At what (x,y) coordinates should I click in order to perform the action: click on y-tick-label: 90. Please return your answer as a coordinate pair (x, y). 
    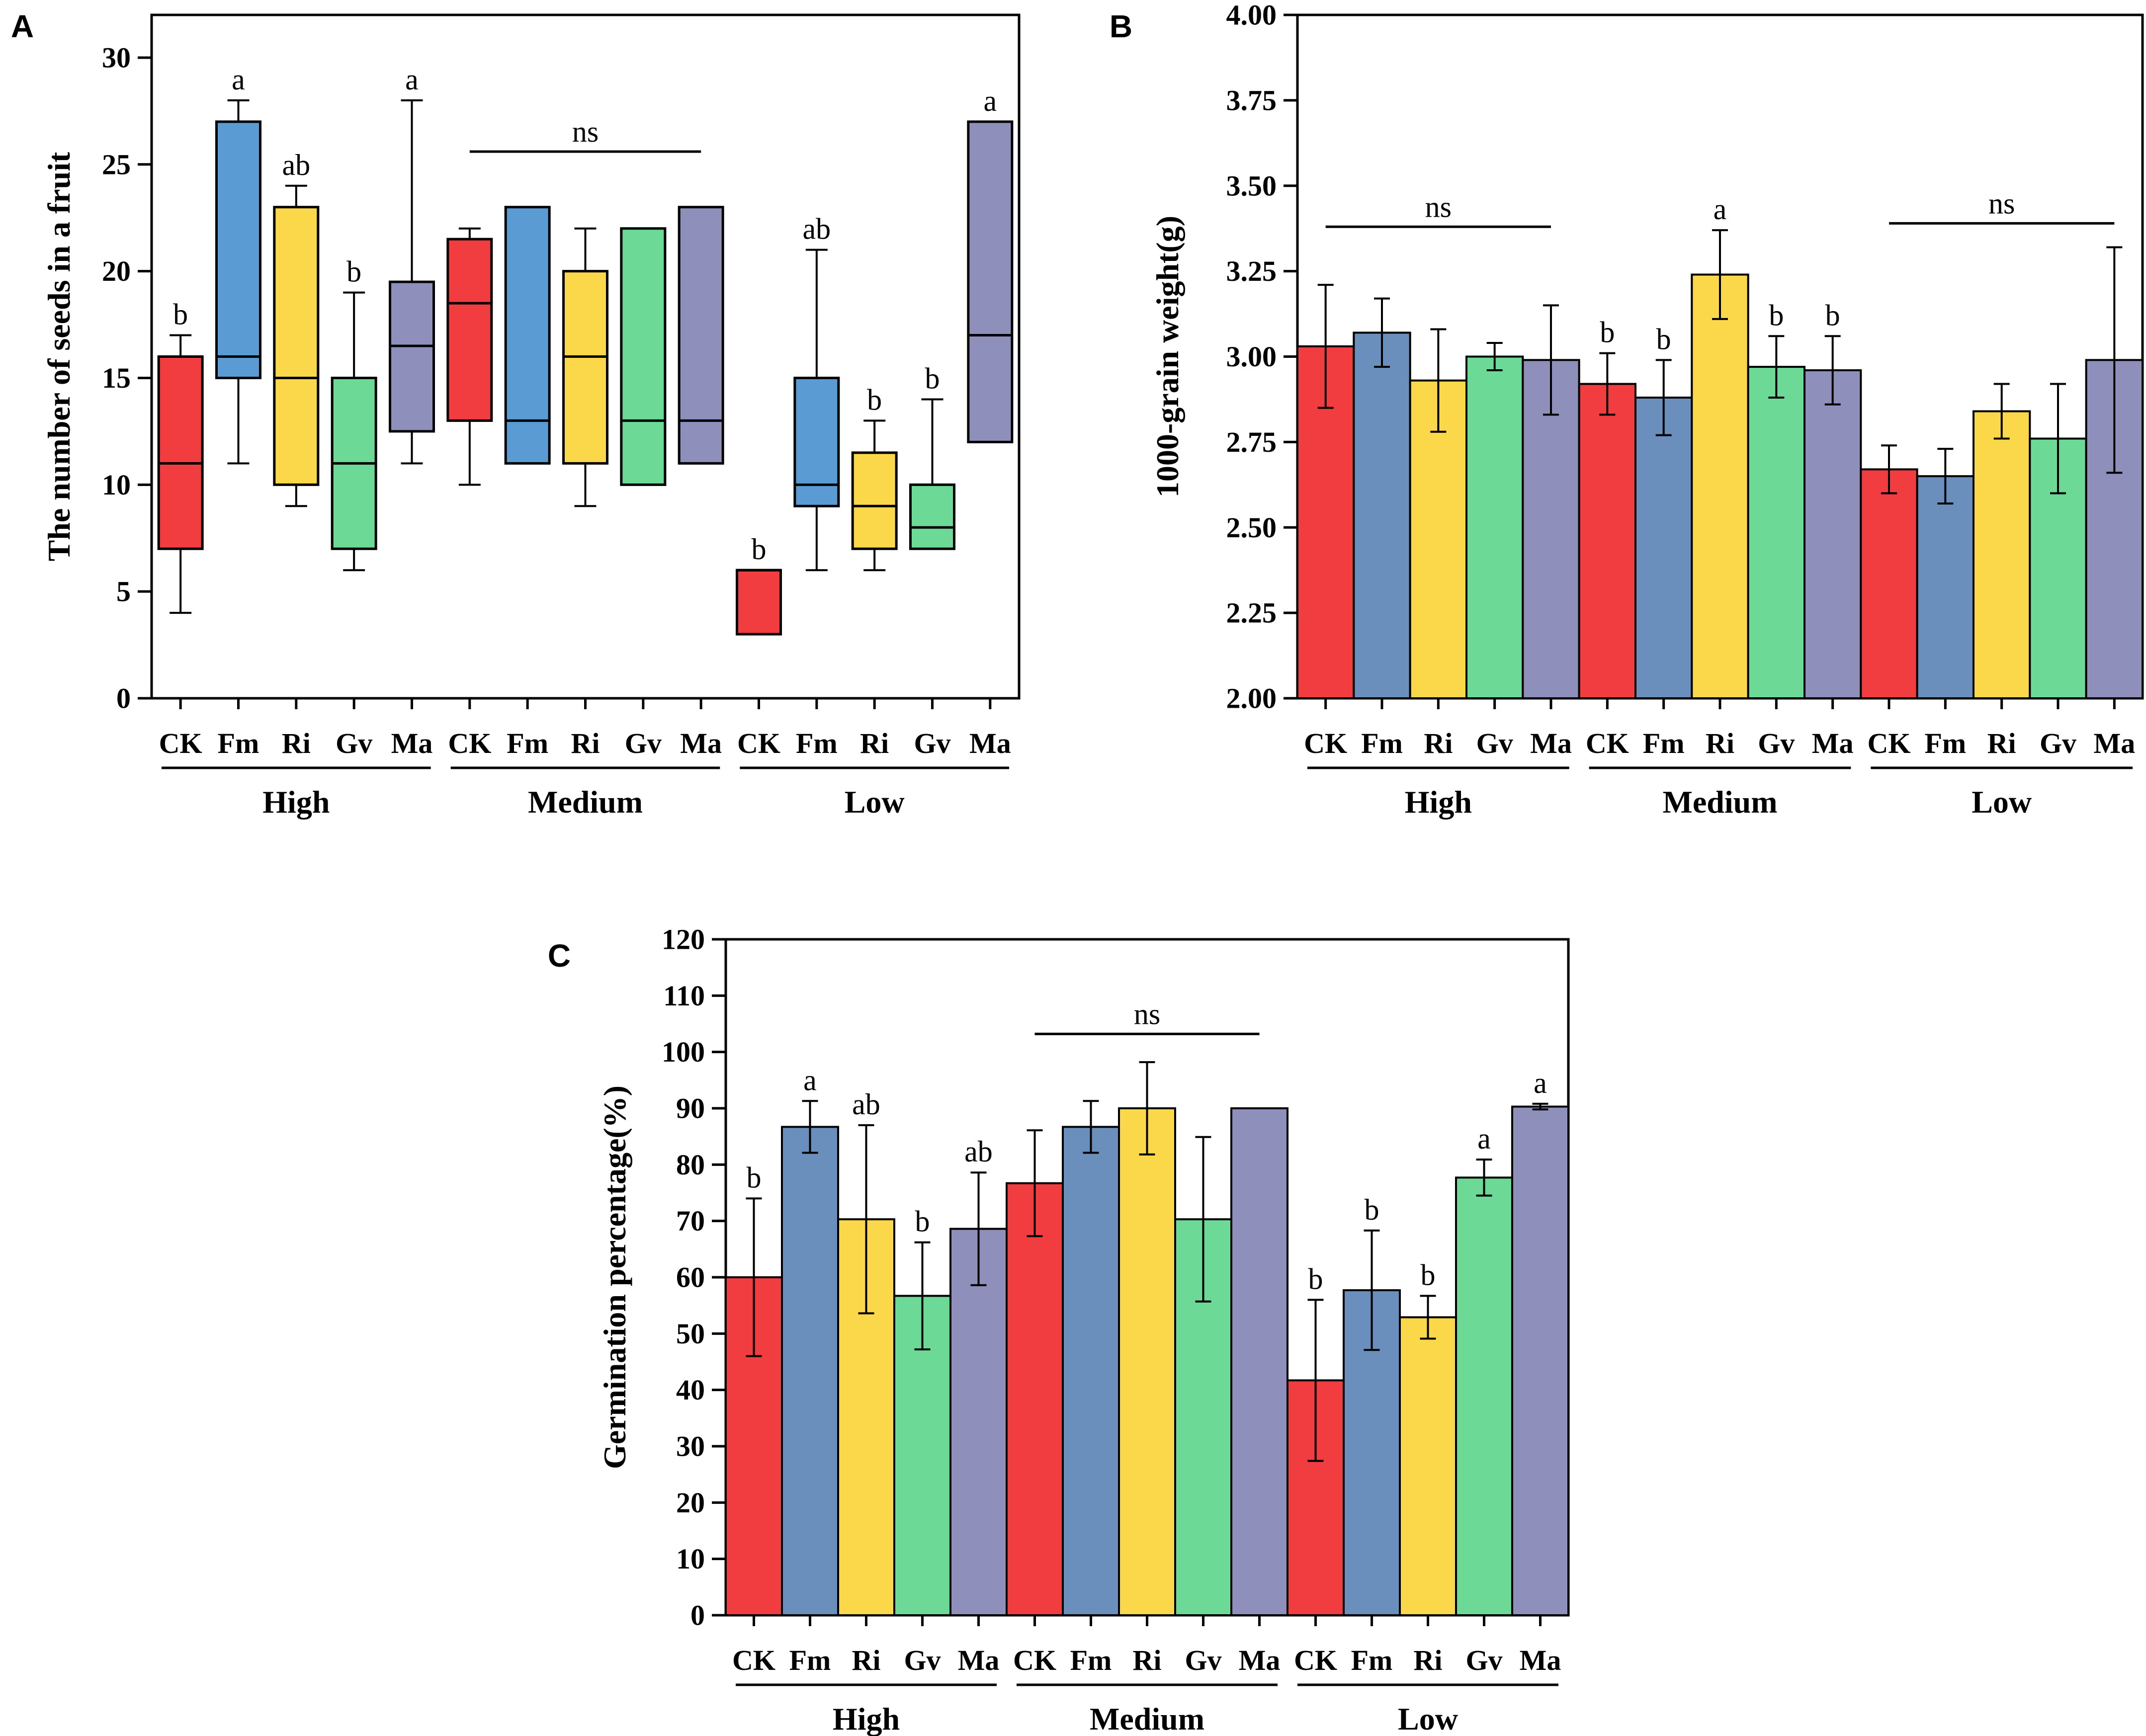
    Looking at the image, I should click on (690, 1108).